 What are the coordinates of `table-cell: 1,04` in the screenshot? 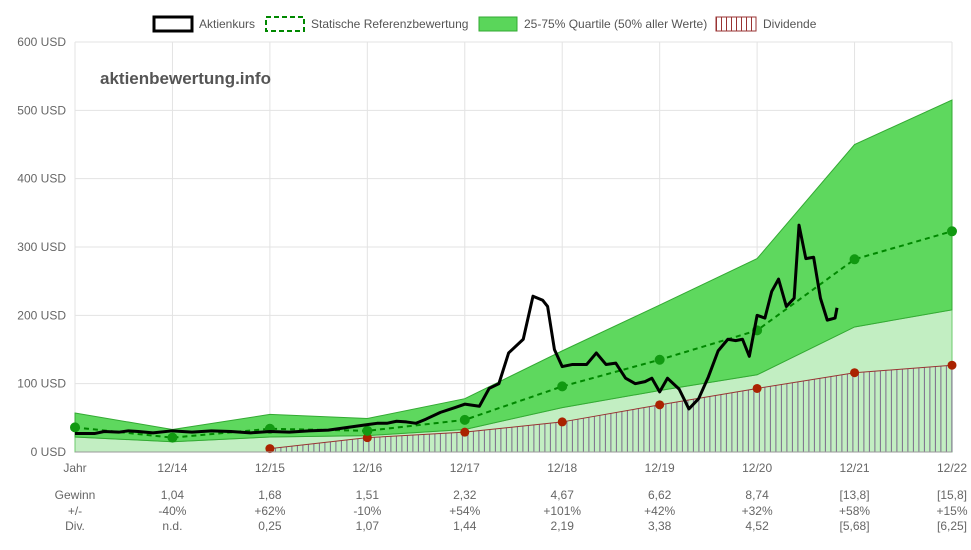 It's located at (173, 495).